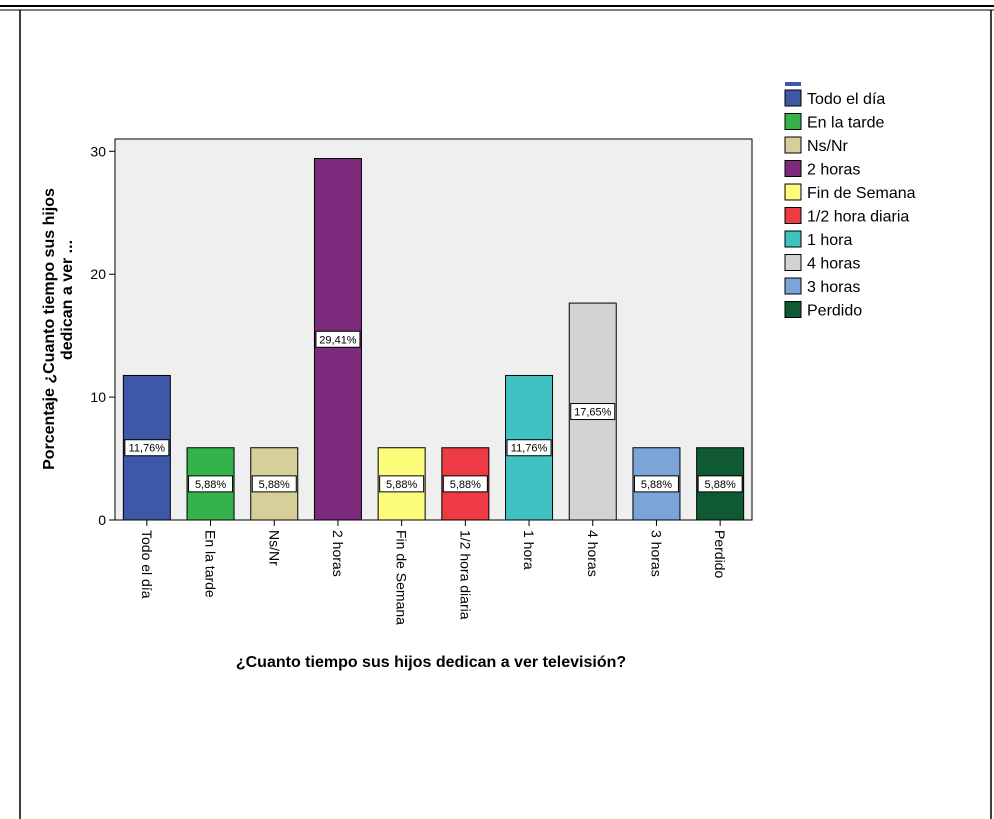  I want to click on y-tick-label: 0, so click(102, 520).